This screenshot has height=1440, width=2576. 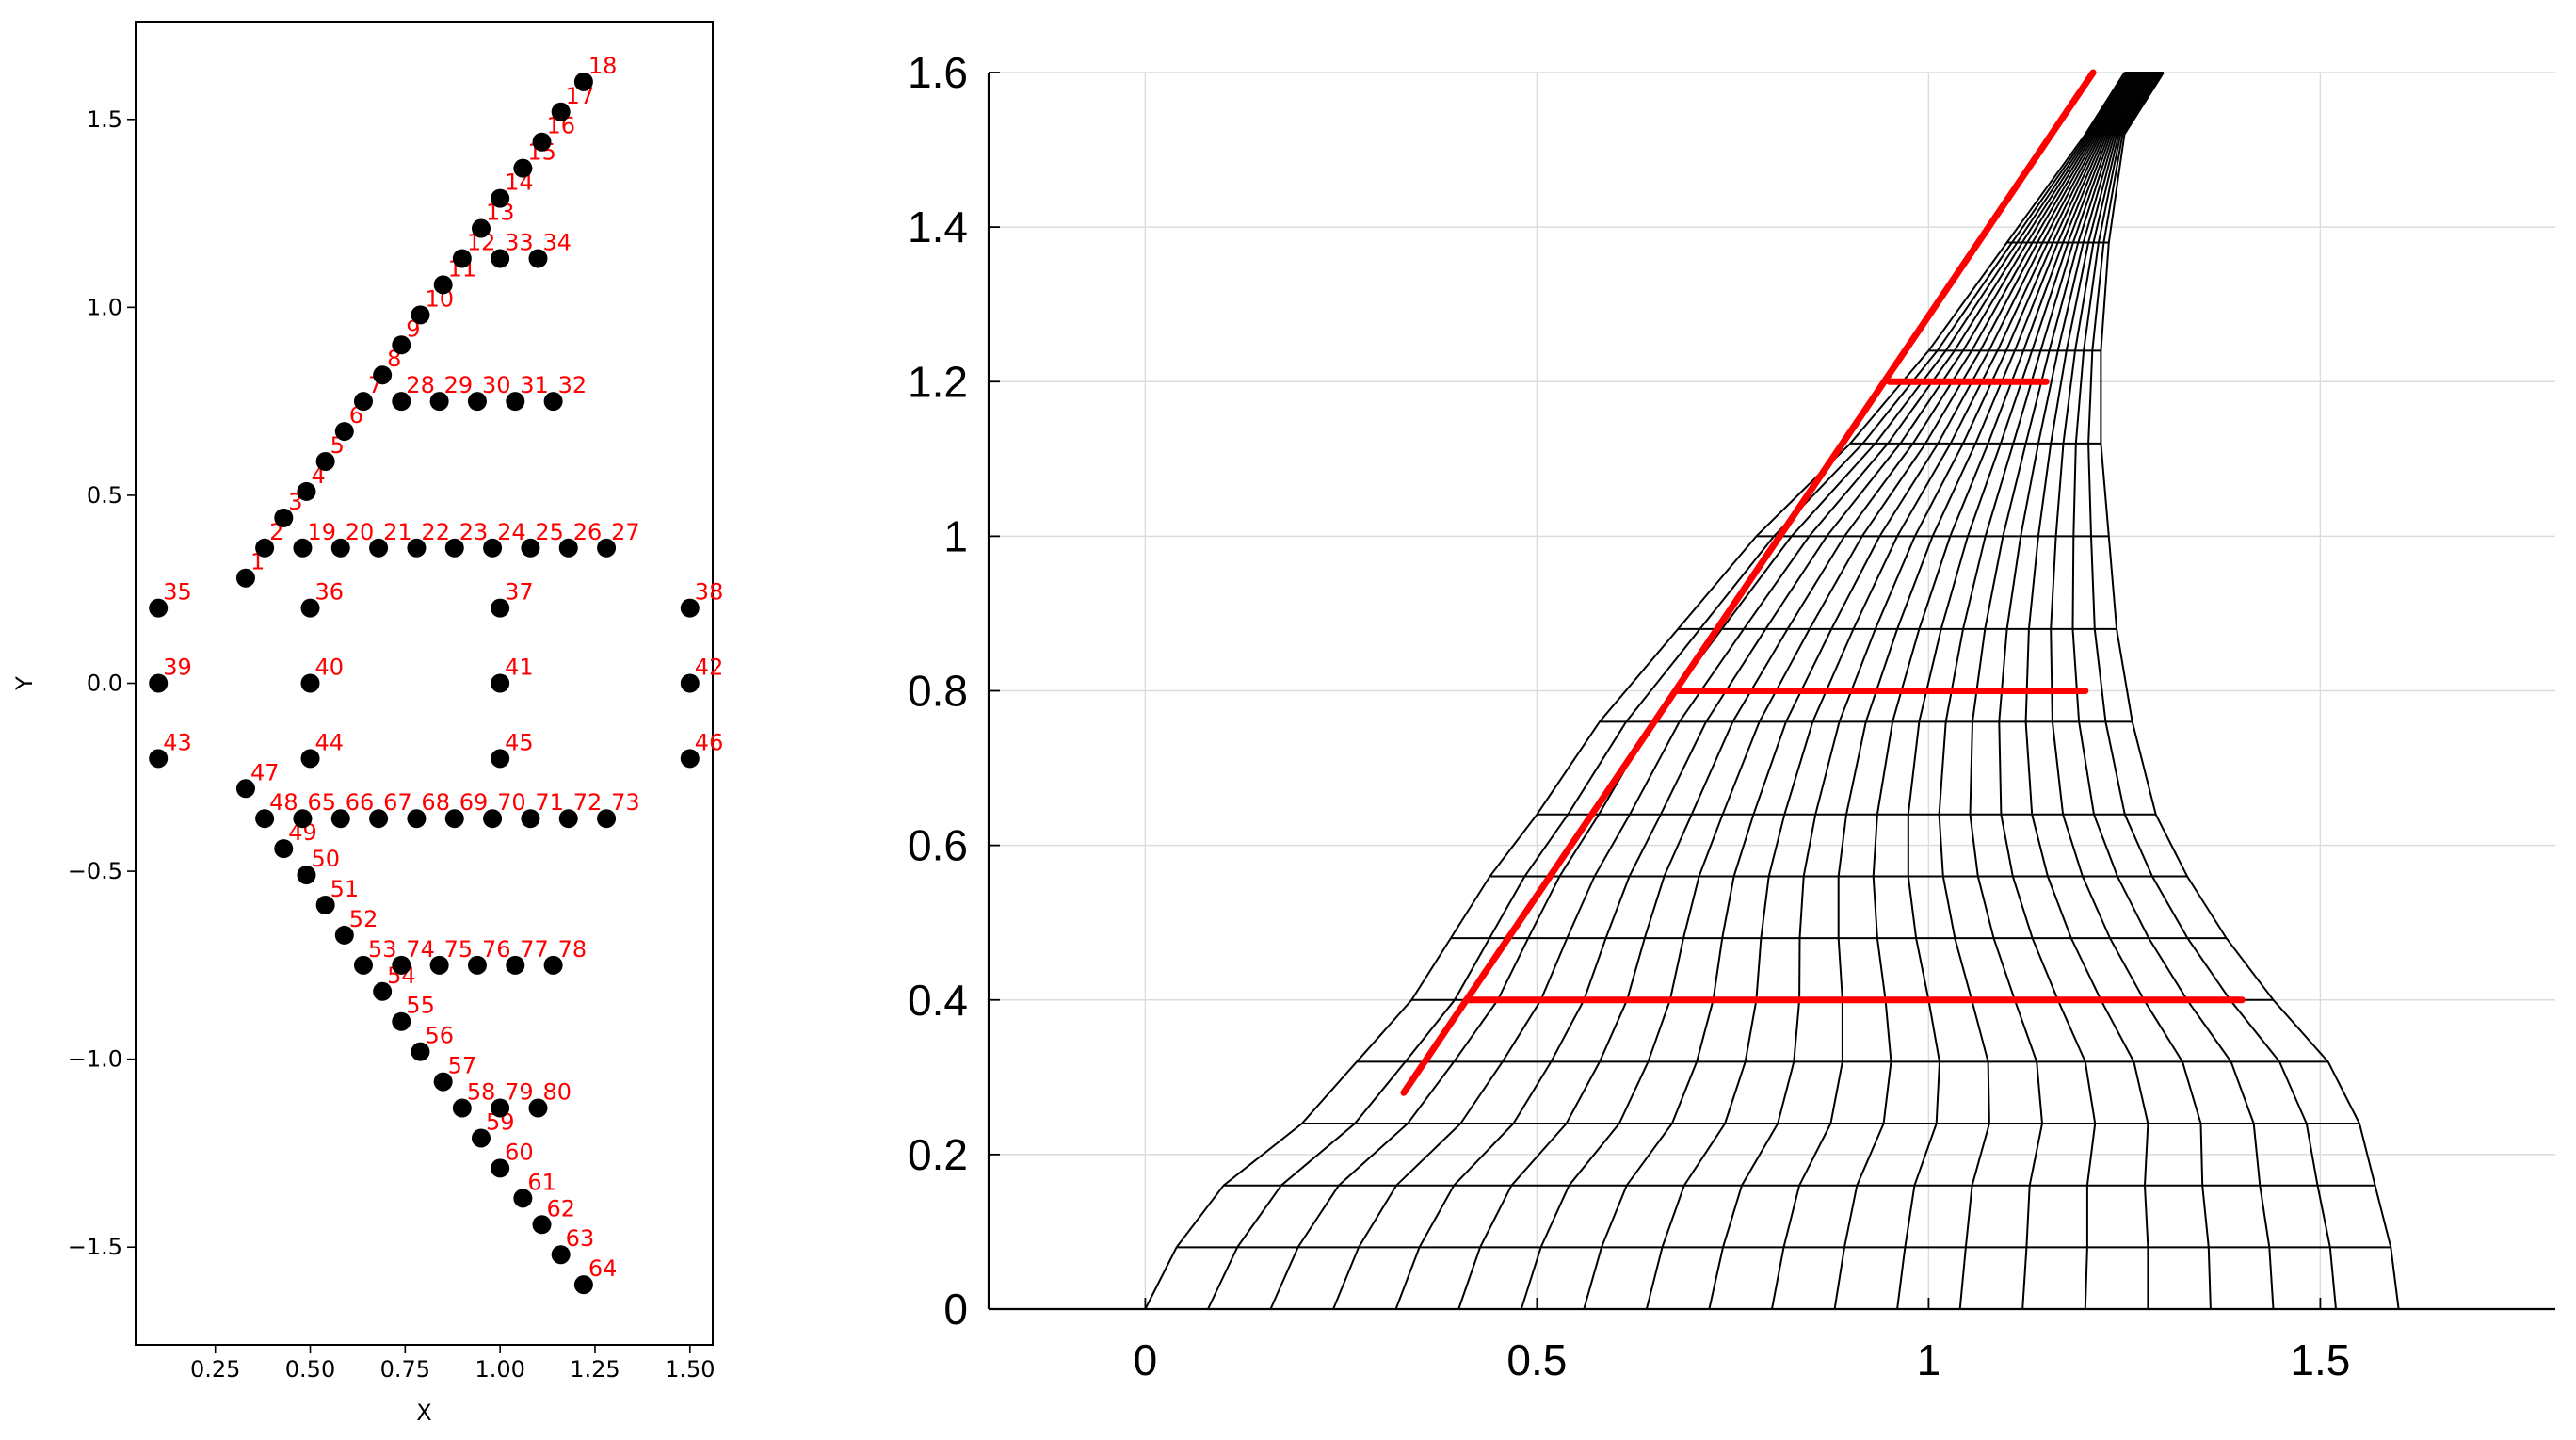 I want to click on point-label-65: 65, so click(x=321, y=802).